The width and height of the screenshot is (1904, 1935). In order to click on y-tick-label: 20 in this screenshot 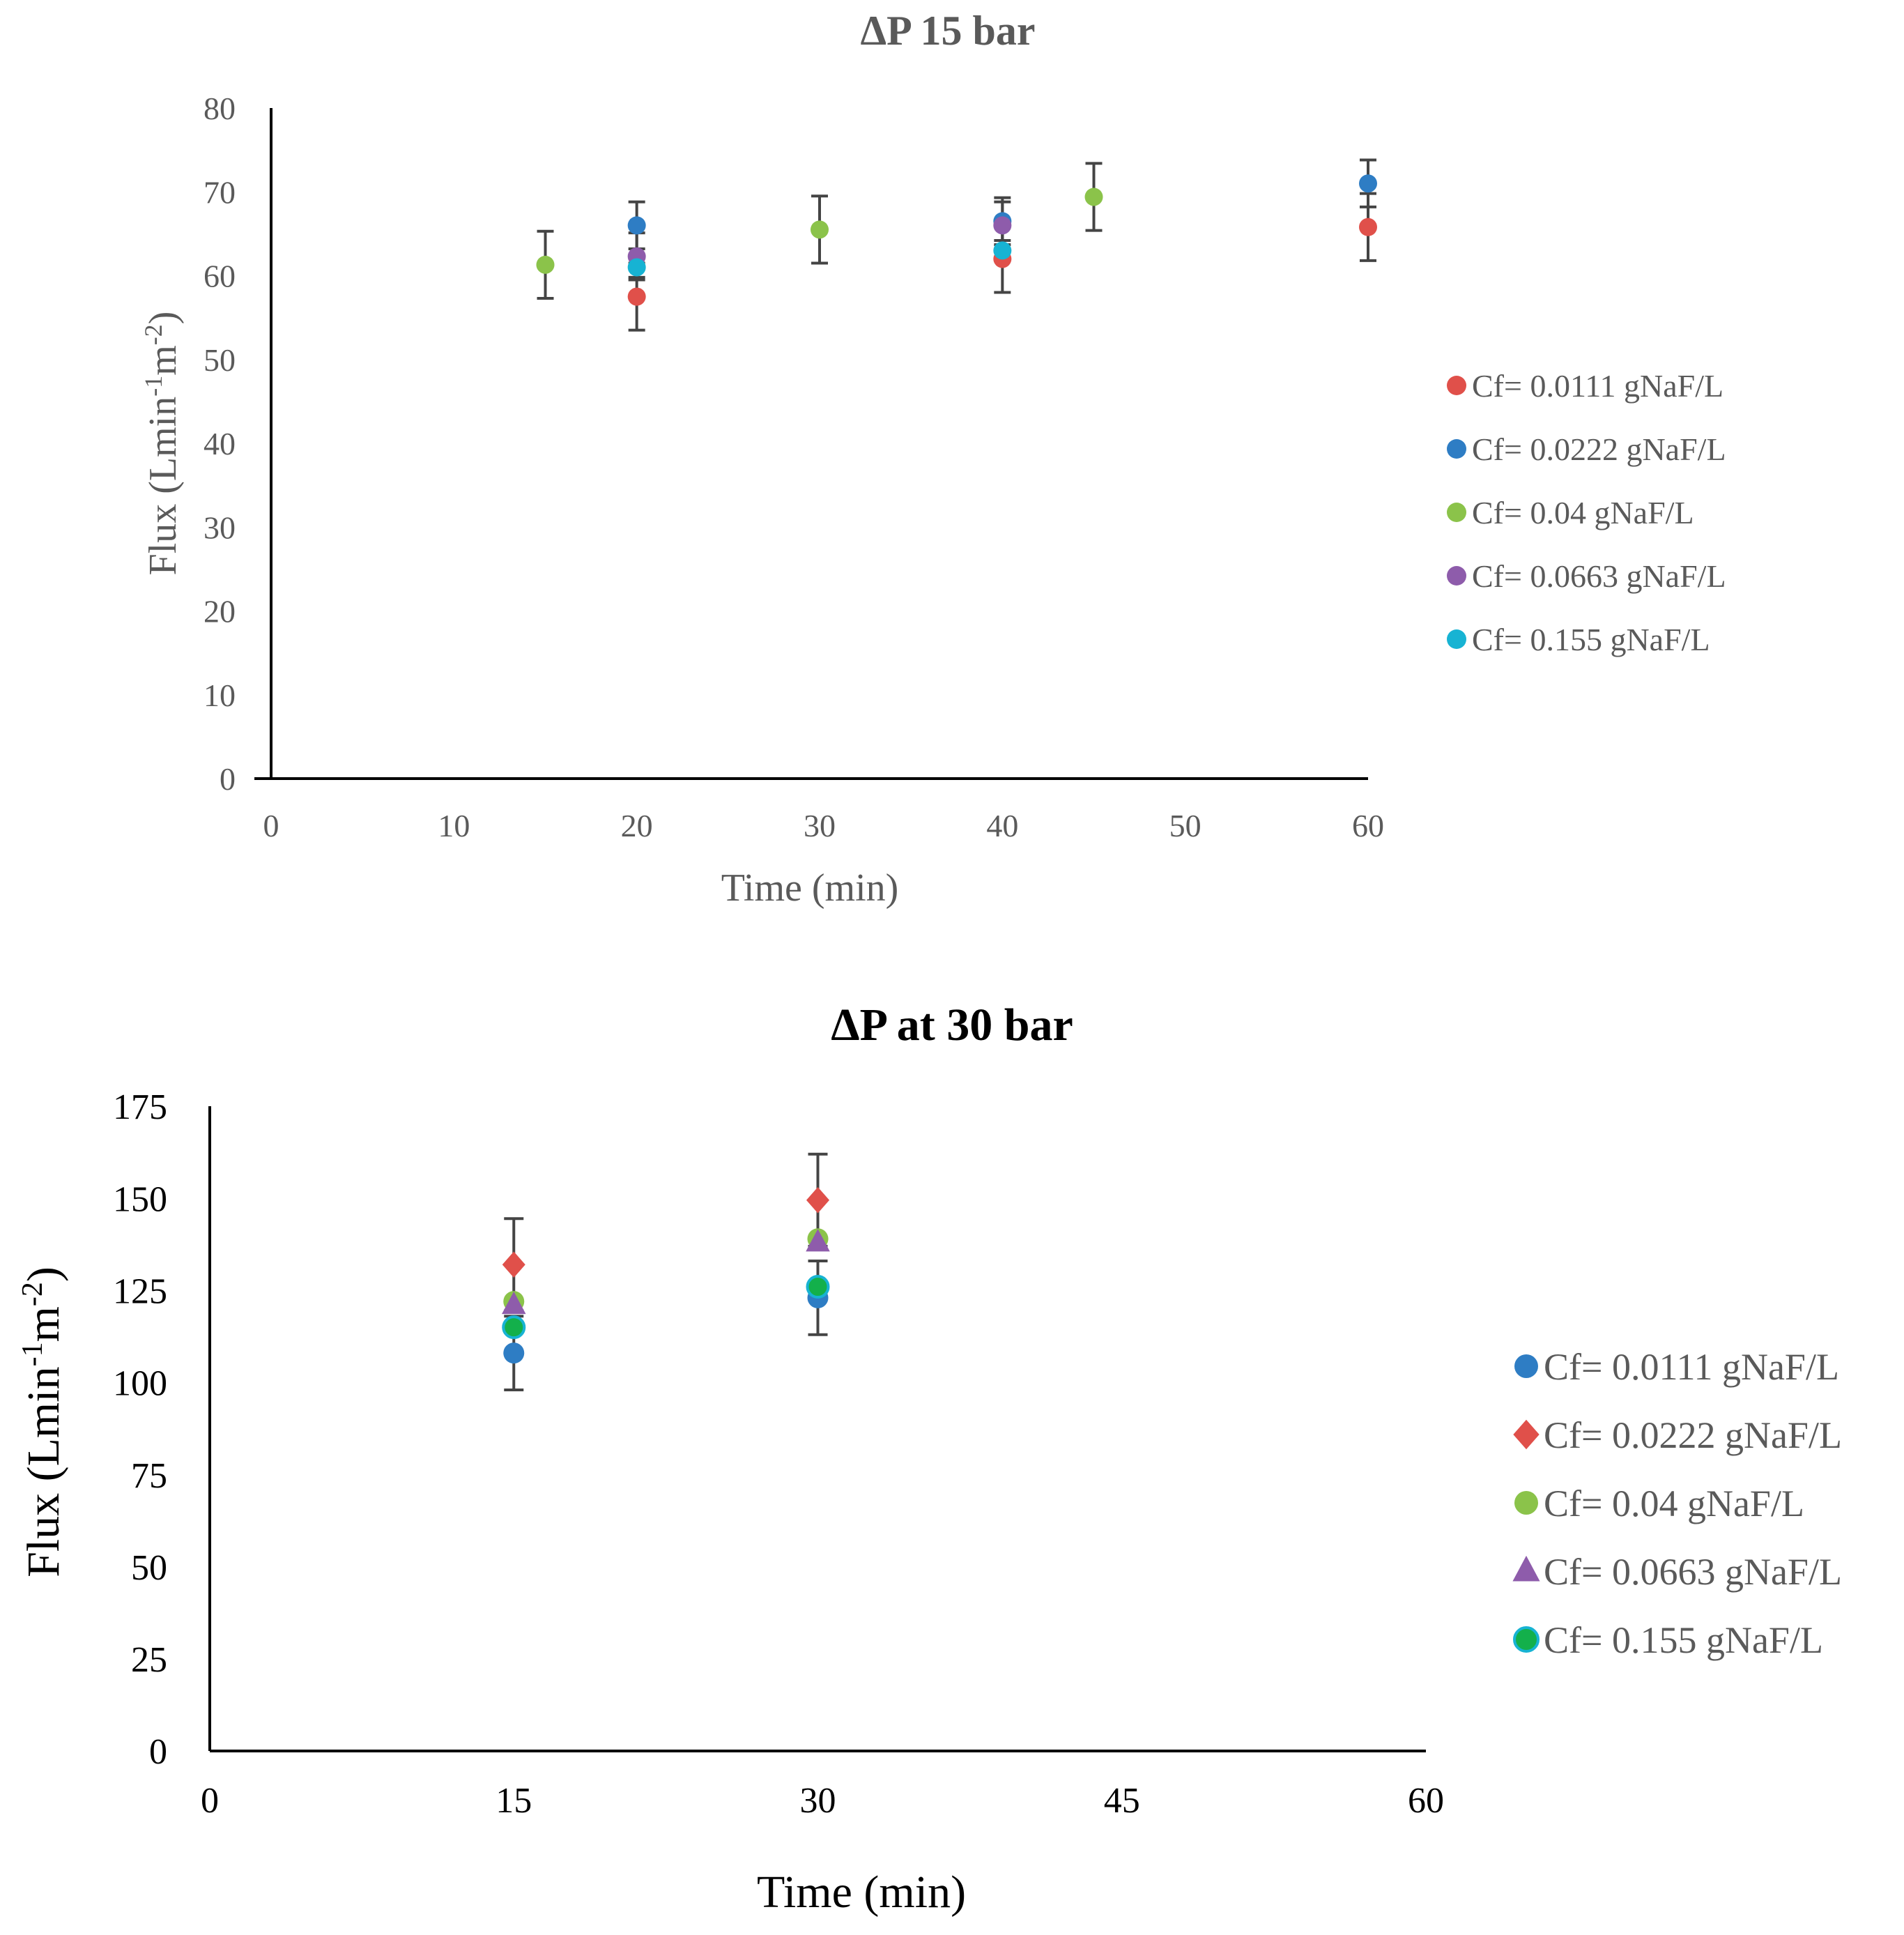, I will do `click(220, 611)`.